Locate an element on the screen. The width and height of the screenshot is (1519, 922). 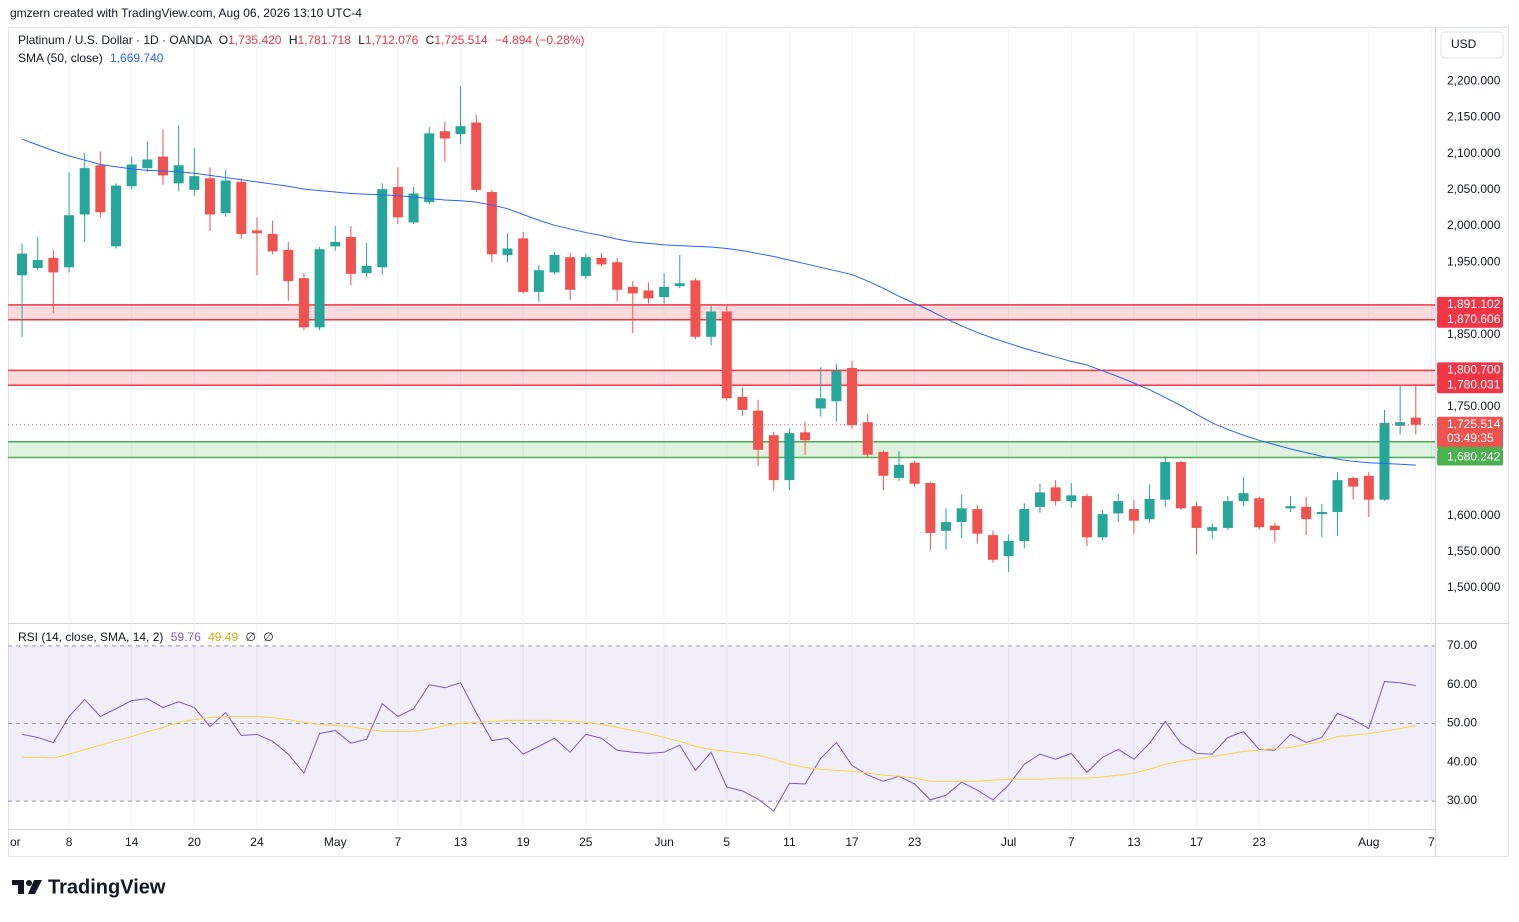
logo: TradingView is located at coordinates (89, 887).